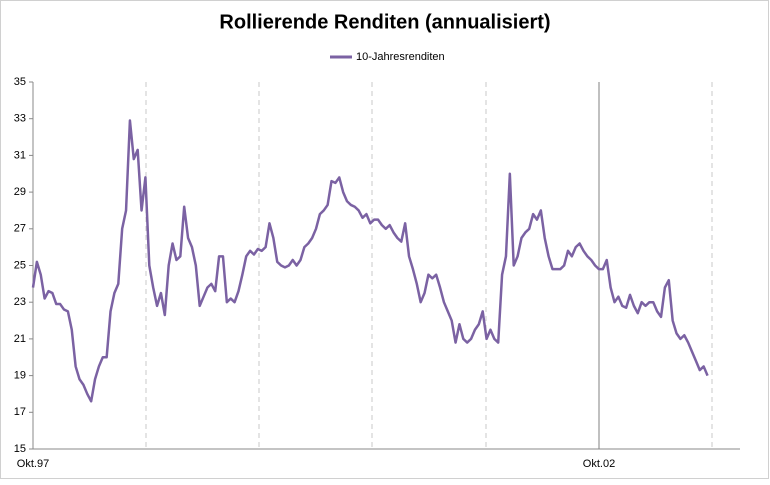 The image size is (770, 485). I want to click on y-tick-label: 19, so click(20, 376).